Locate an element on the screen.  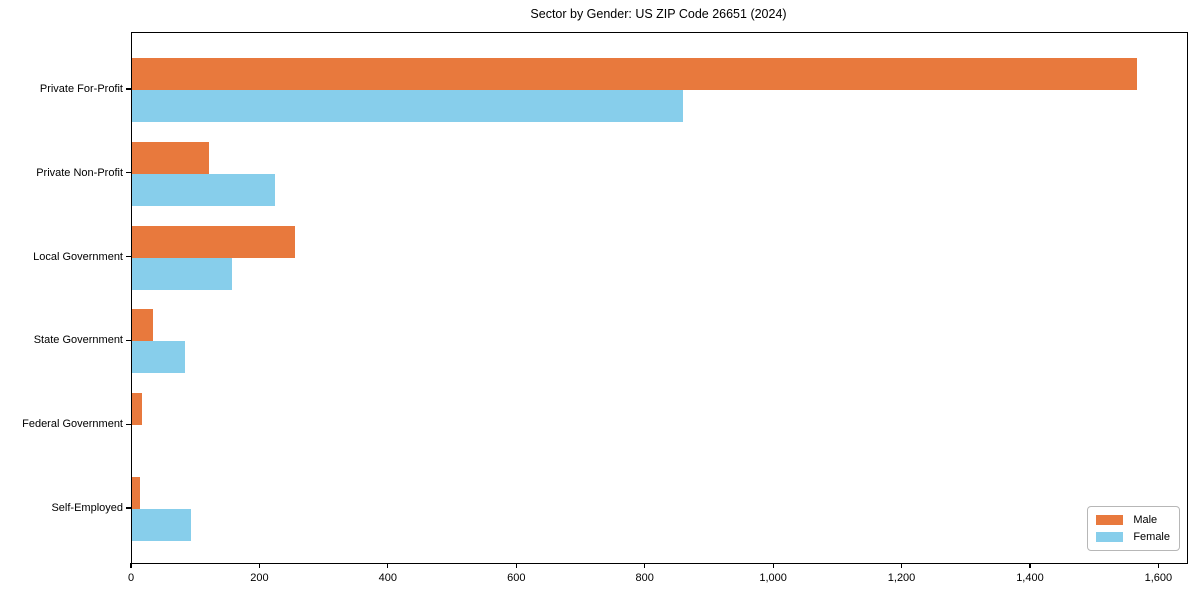
bar-male-state-government is located at coordinates (143, 325).